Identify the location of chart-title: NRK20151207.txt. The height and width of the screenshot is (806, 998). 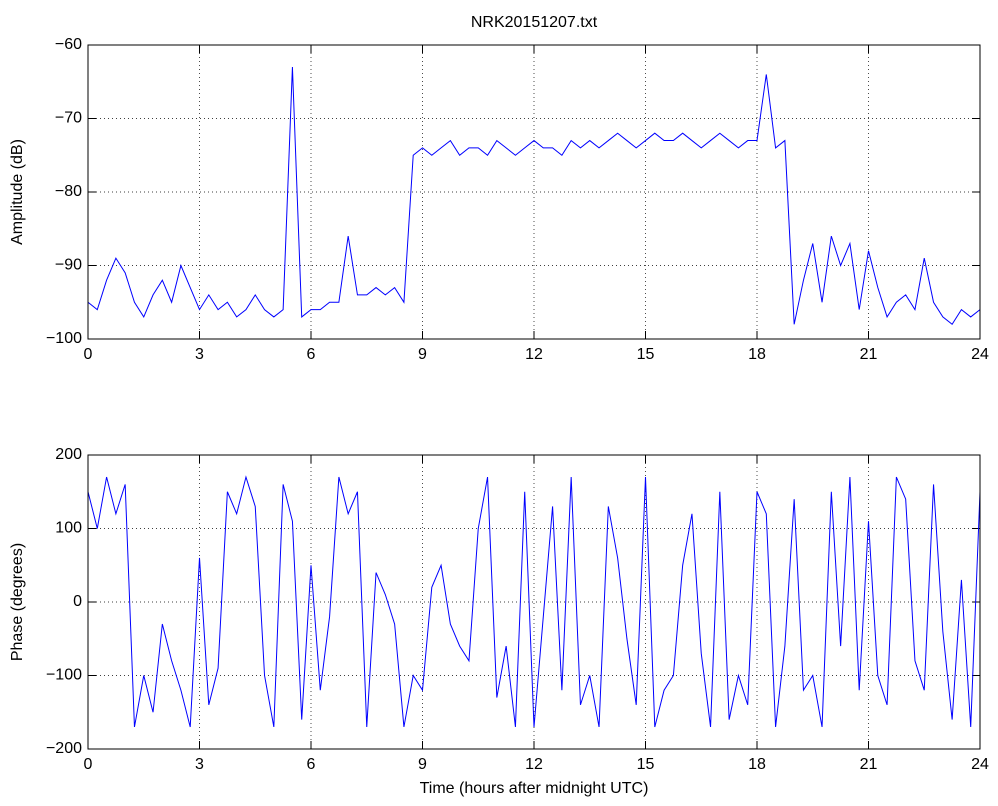
(534, 22).